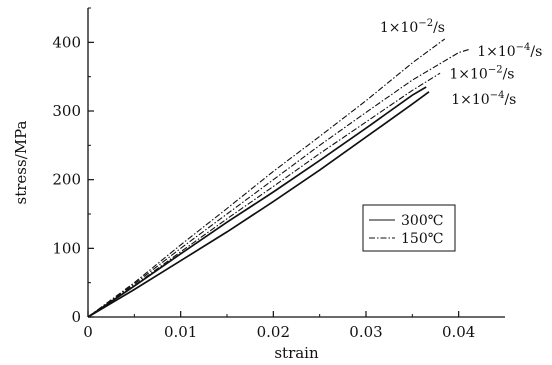 The width and height of the screenshot is (552, 365). I want to click on x-ticks: 0 0.01 0.02 0.03 0.04, so click(279, 326).